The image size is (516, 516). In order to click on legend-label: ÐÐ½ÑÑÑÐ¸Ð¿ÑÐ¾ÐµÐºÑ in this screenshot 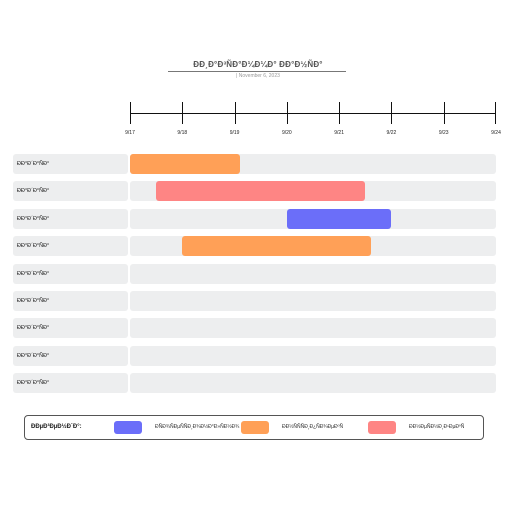, I will do `click(313, 427)`.